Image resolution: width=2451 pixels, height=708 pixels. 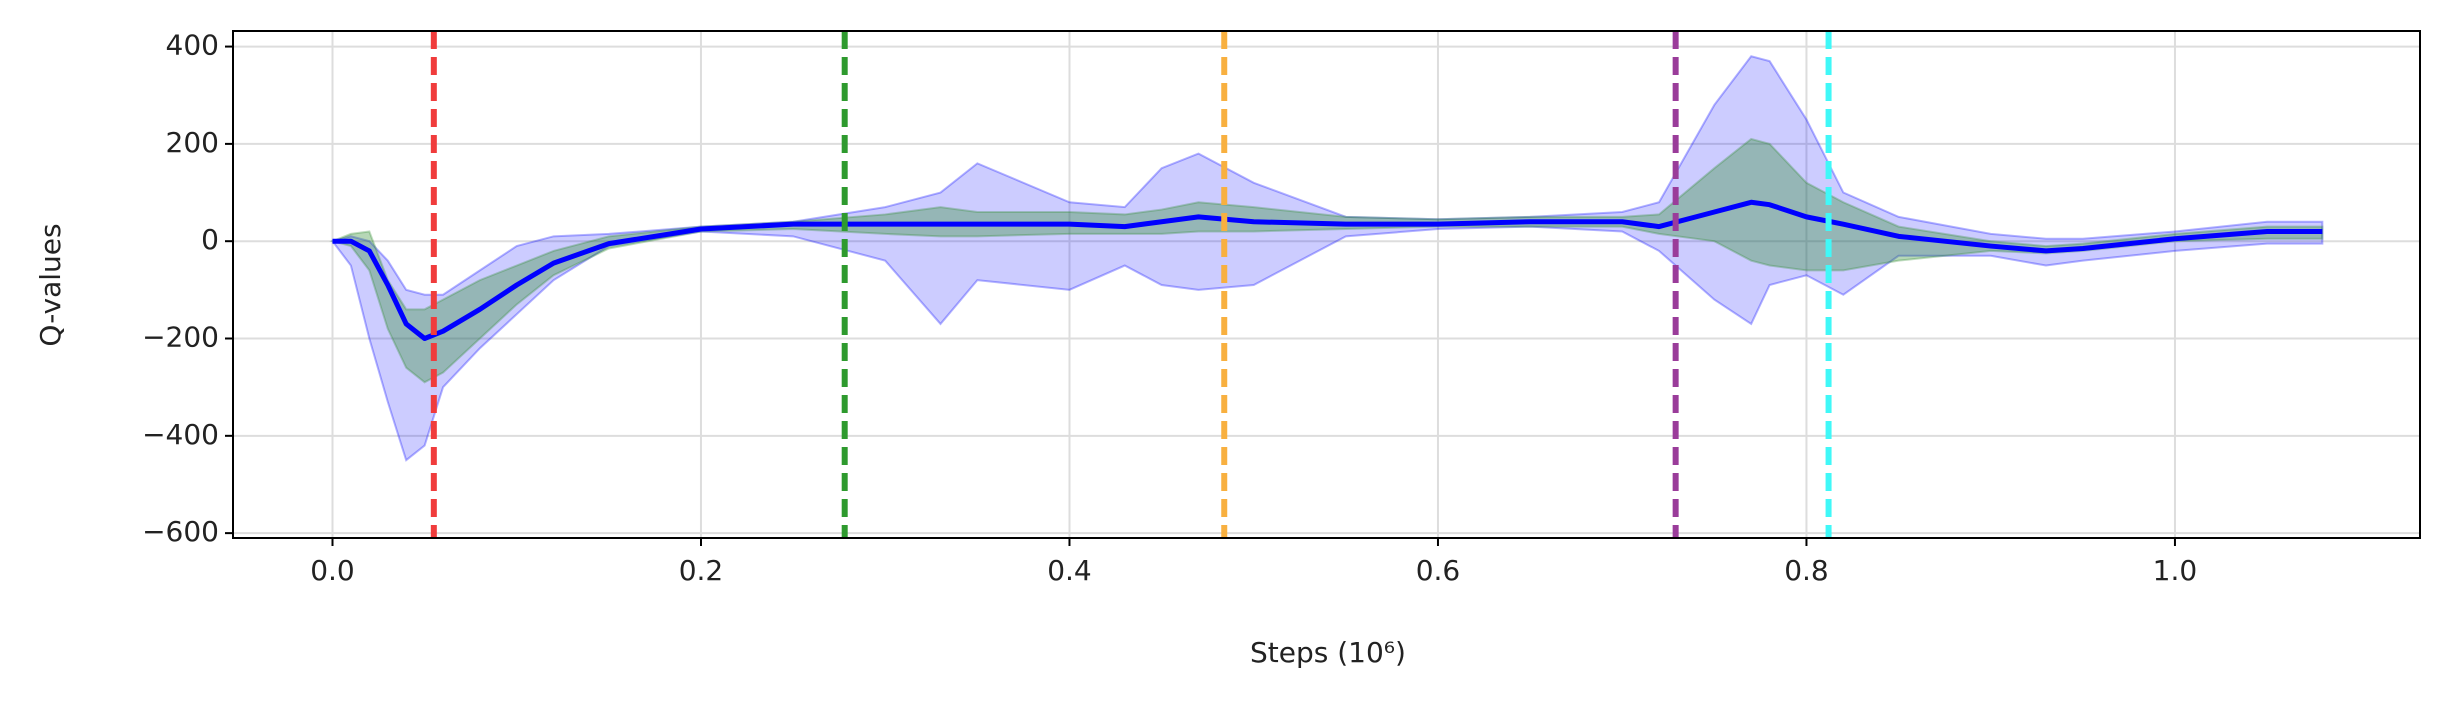 What do you see at coordinates (701, 570) in the screenshot?
I see `x-tick-label: 0.2` at bounding box center [701, 570].